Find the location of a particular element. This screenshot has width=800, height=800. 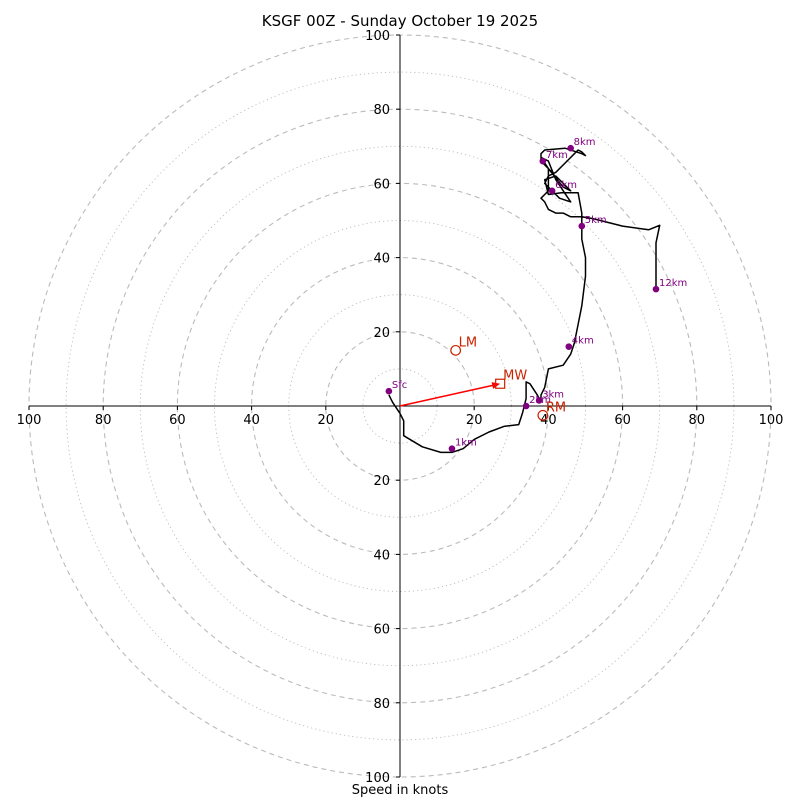

height-markers: Sfc1km2km3km4km5km6km7km8km12km is located at coordinates (536, 294).